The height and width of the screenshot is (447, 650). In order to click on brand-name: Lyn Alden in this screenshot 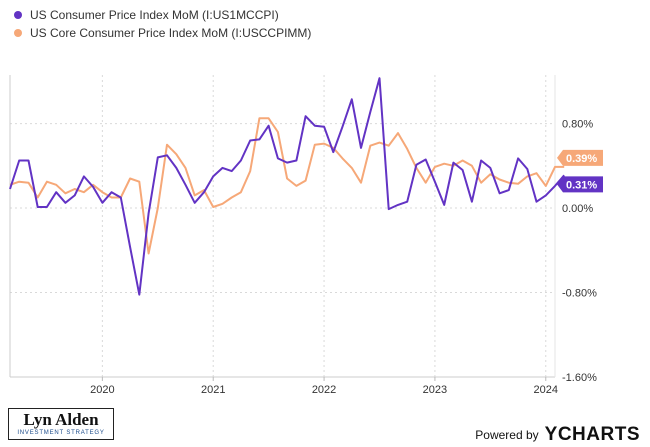, I will do `click(61, 419)`.